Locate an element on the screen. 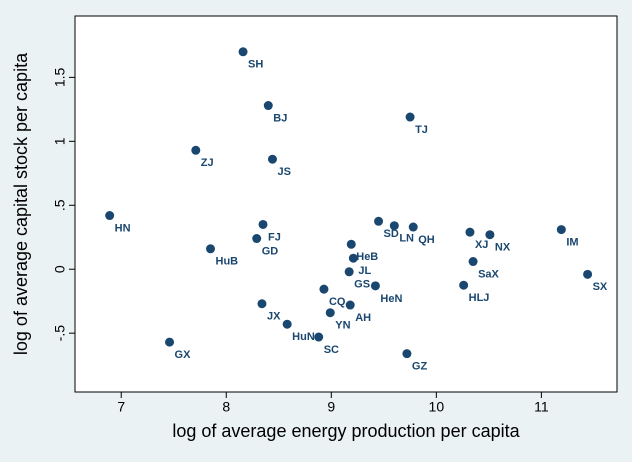 The height and width of the screenshot is (462, 632). y-tick-label: -.5 is located at coordinates (60, 333).